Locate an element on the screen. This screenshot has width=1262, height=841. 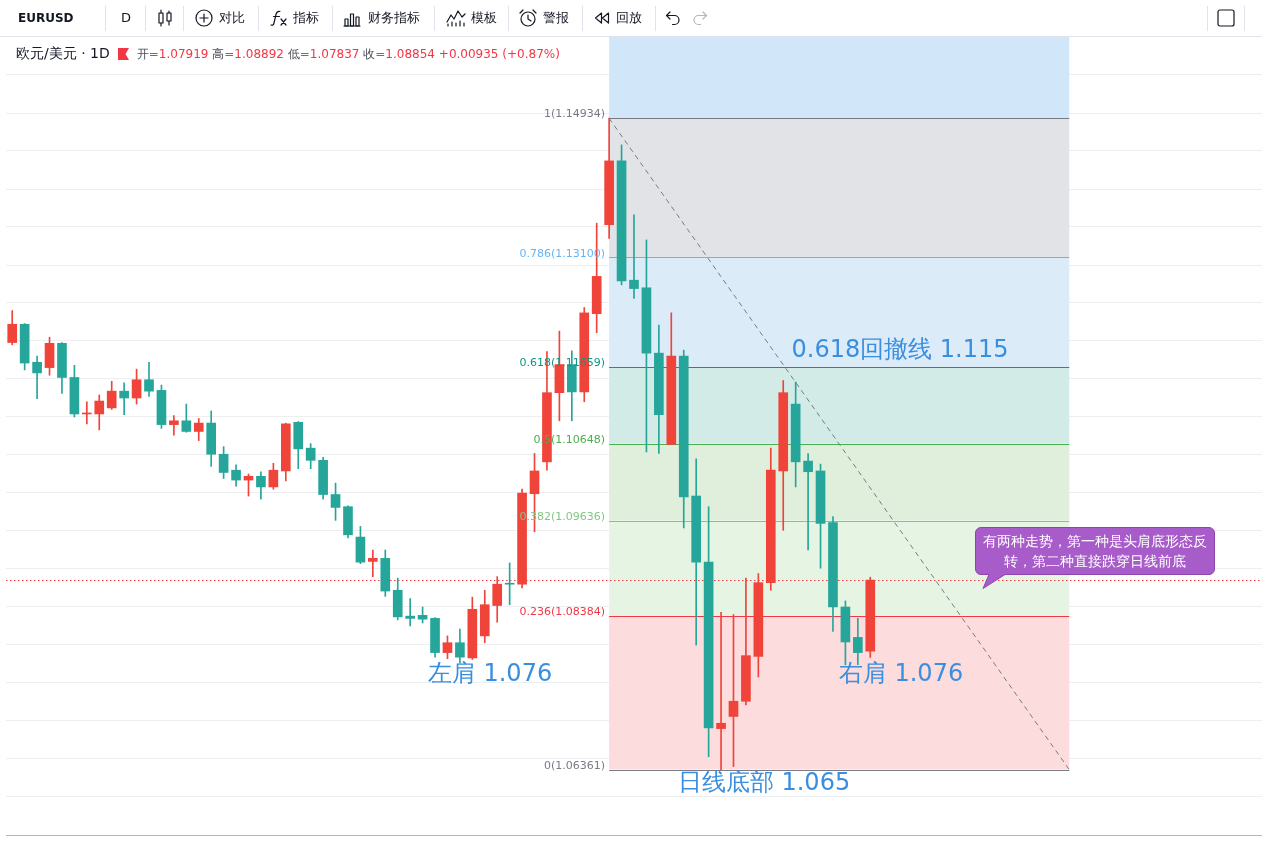
text: 警报 is located at coordinates (556, 18).